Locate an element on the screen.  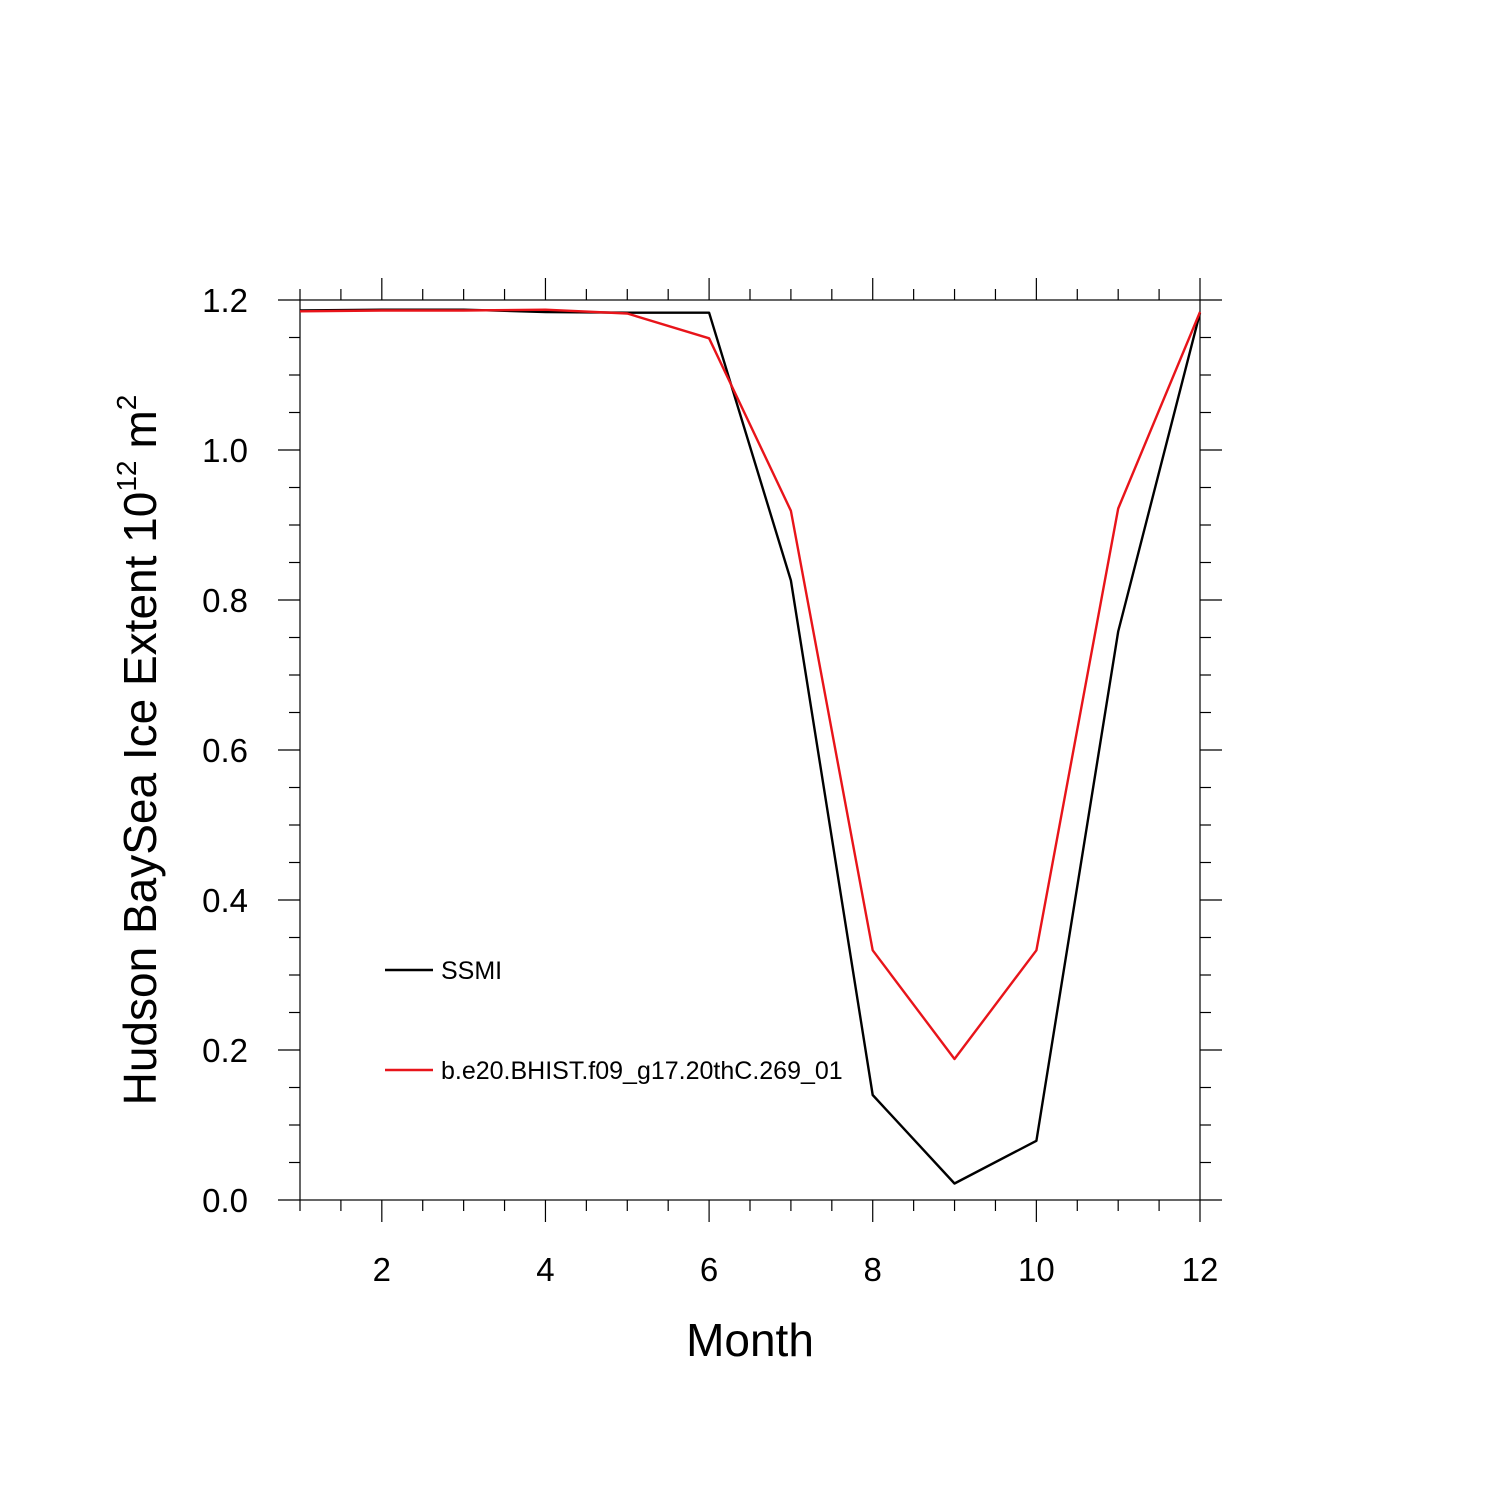
x-tick-label: 12 is located at coordinates (1200, 1269).